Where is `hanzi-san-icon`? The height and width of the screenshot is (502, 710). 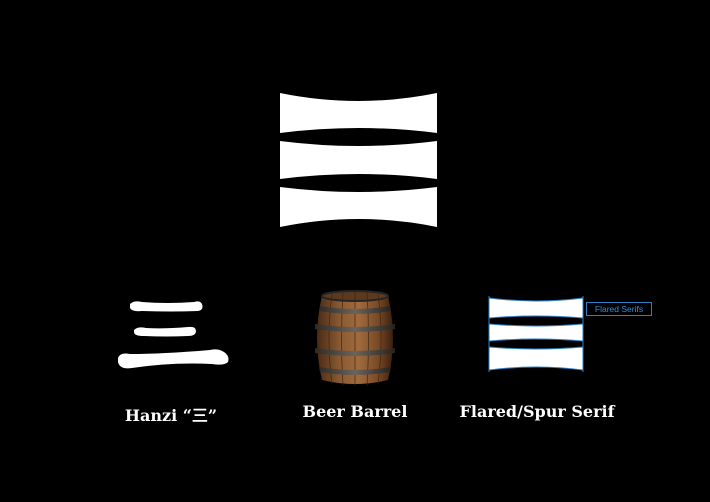
hanzi-san-icon is located at coordinates (173, 335).